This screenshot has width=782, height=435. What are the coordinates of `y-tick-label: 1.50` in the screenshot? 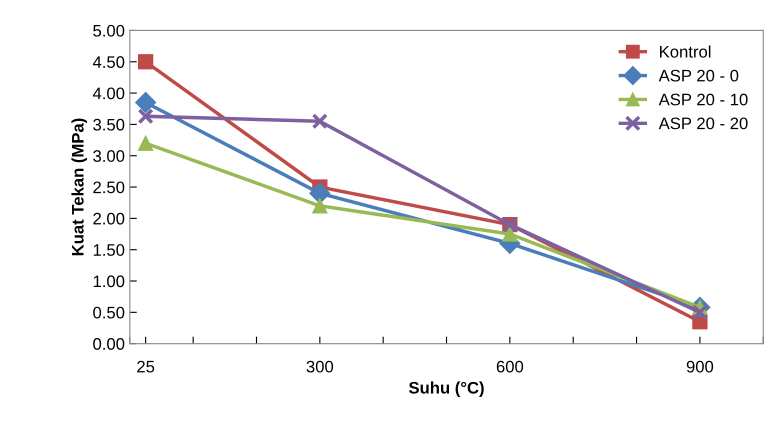 It's located at (109, 250).